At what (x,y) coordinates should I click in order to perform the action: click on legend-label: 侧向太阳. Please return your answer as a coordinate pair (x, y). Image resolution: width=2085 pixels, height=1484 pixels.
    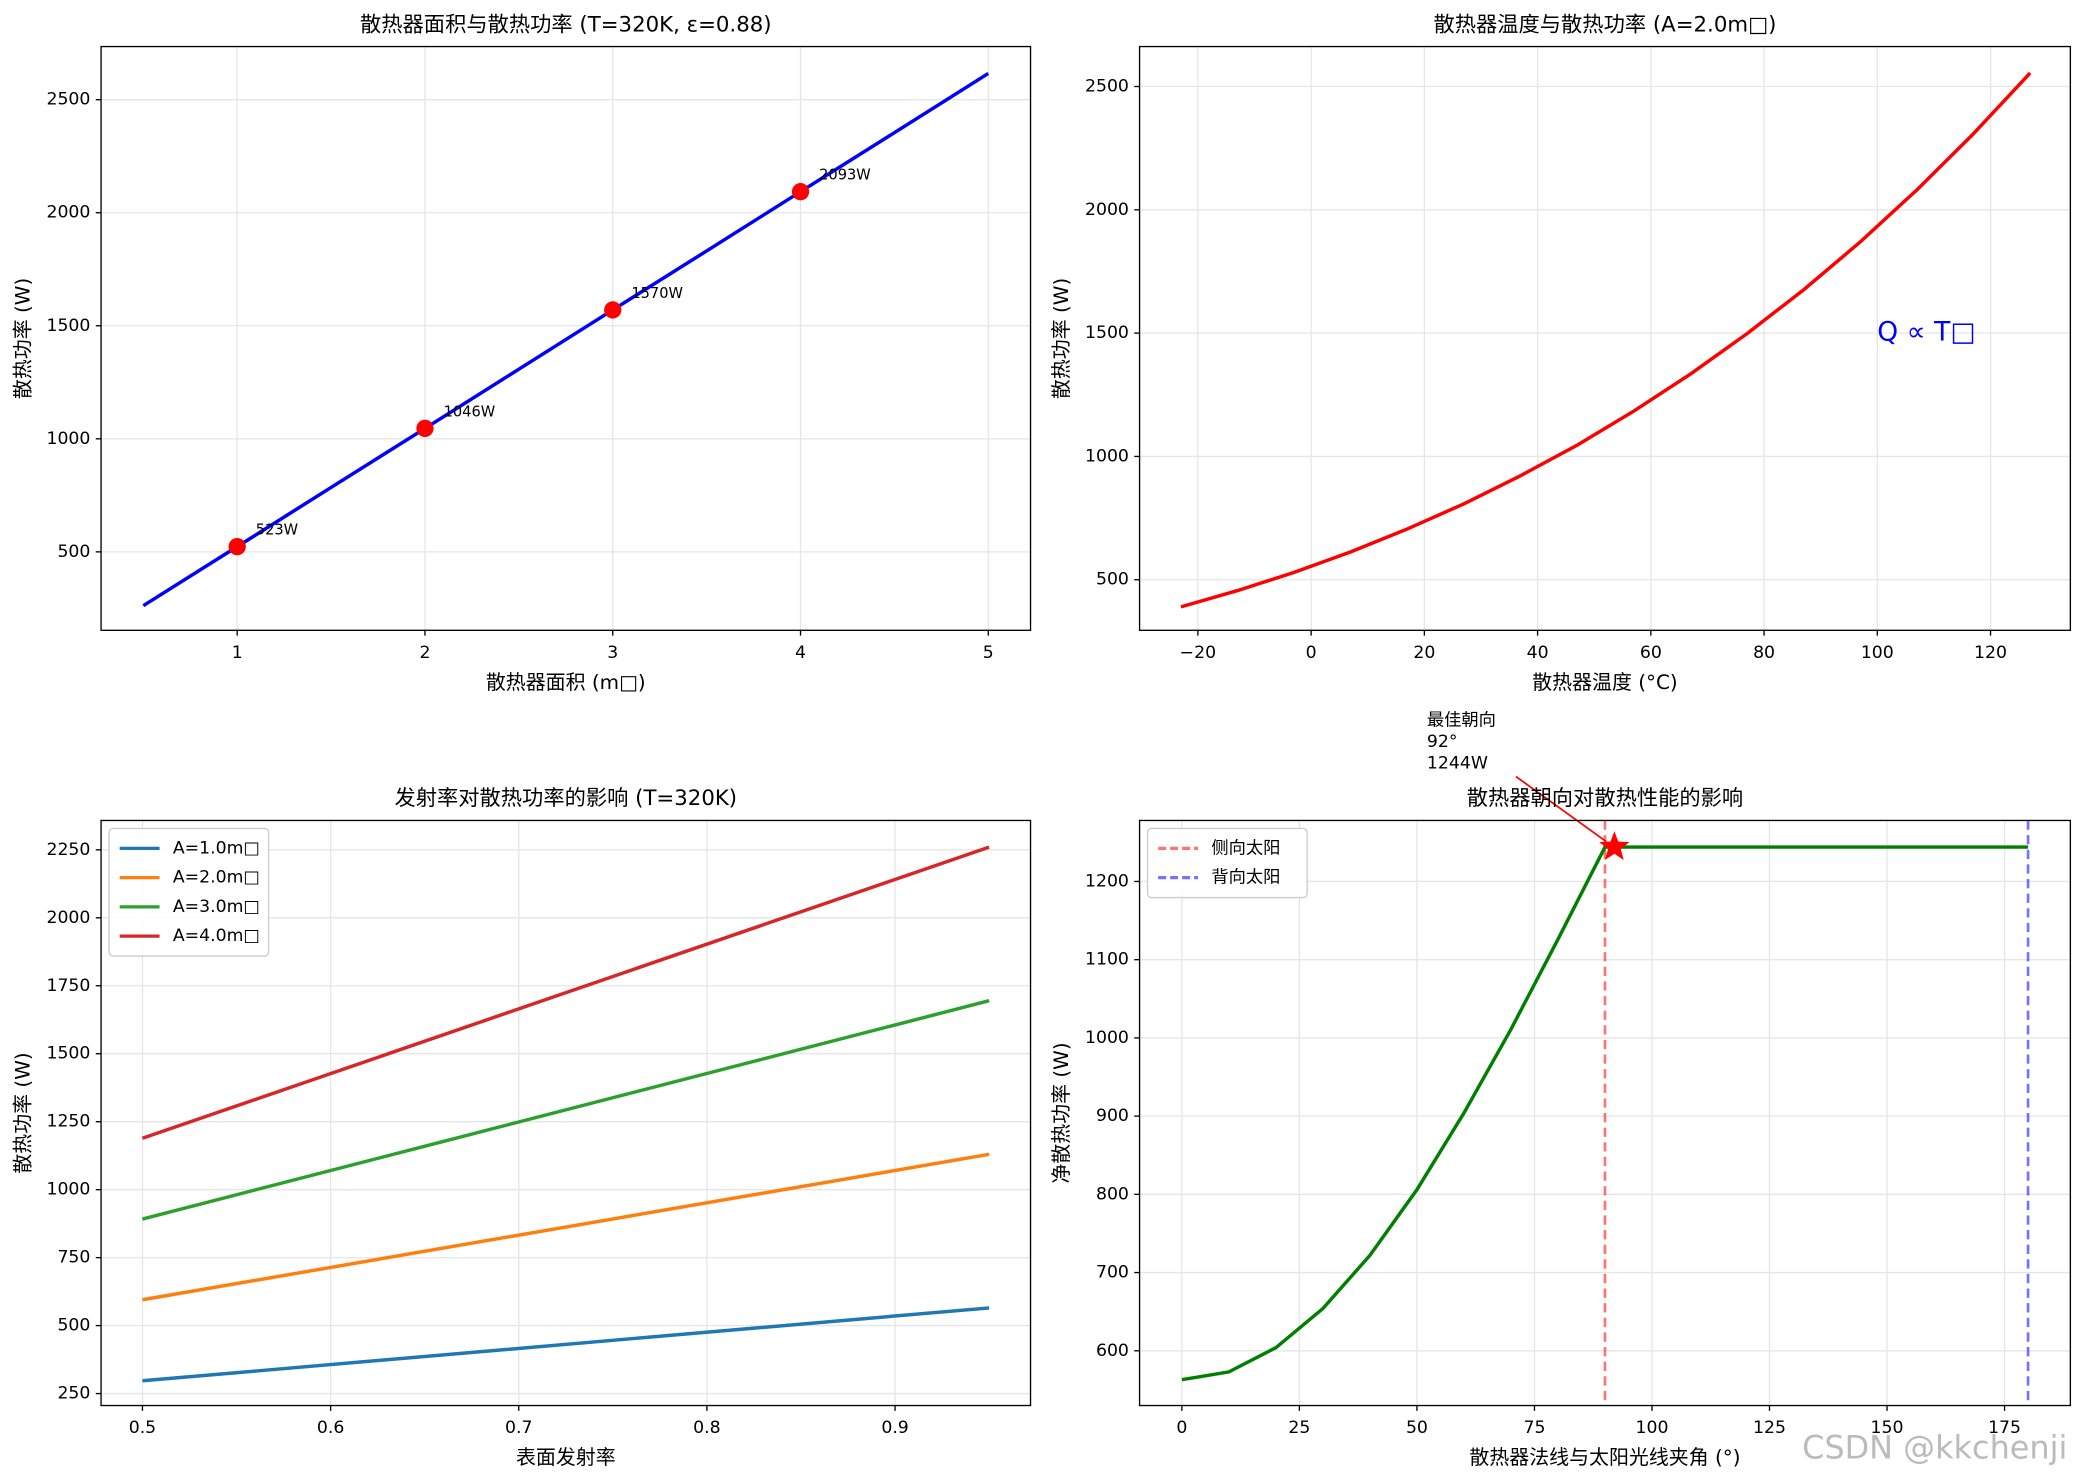
    Looking at the image, I should click on (1245, 848).